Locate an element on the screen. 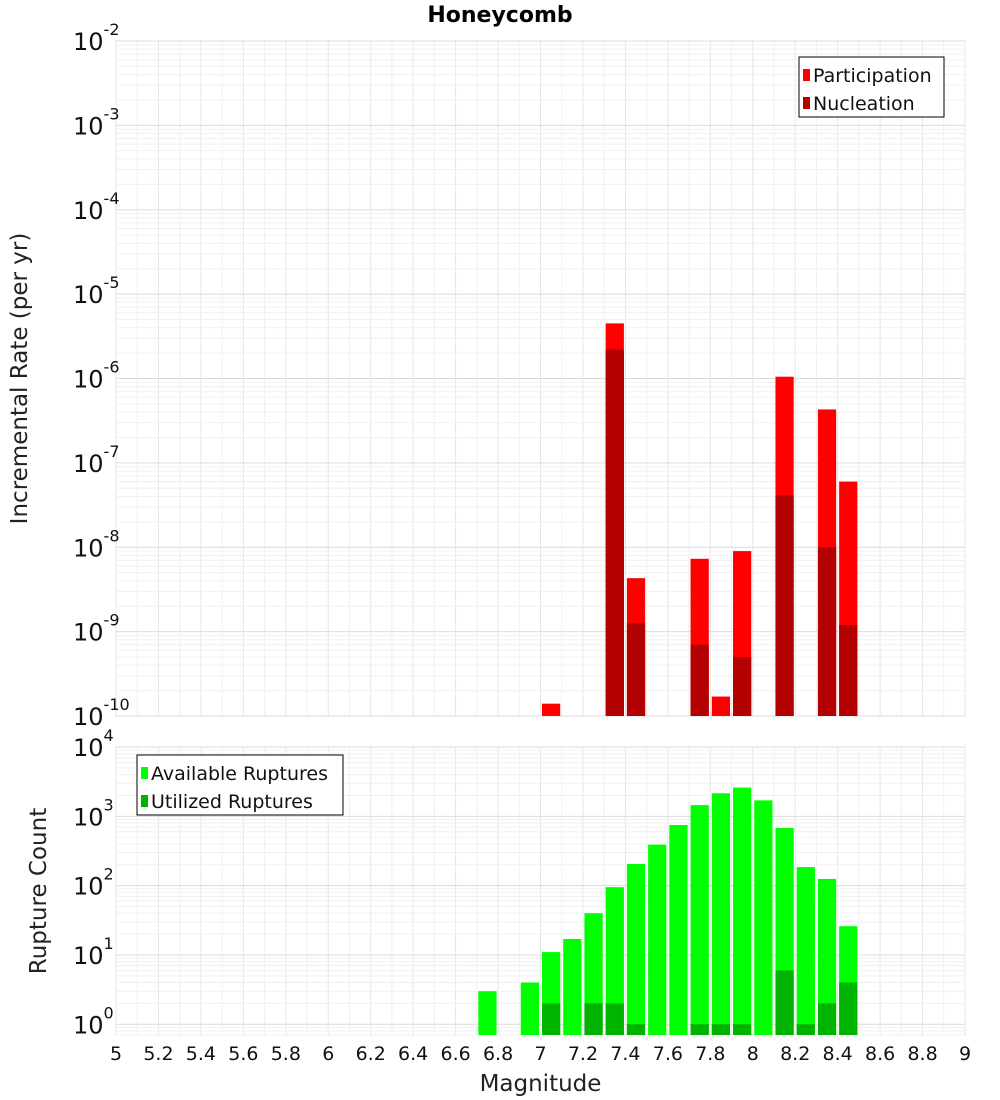  top-y-tick-label: 10⁻⁹ is located at coordinates (96, 629).